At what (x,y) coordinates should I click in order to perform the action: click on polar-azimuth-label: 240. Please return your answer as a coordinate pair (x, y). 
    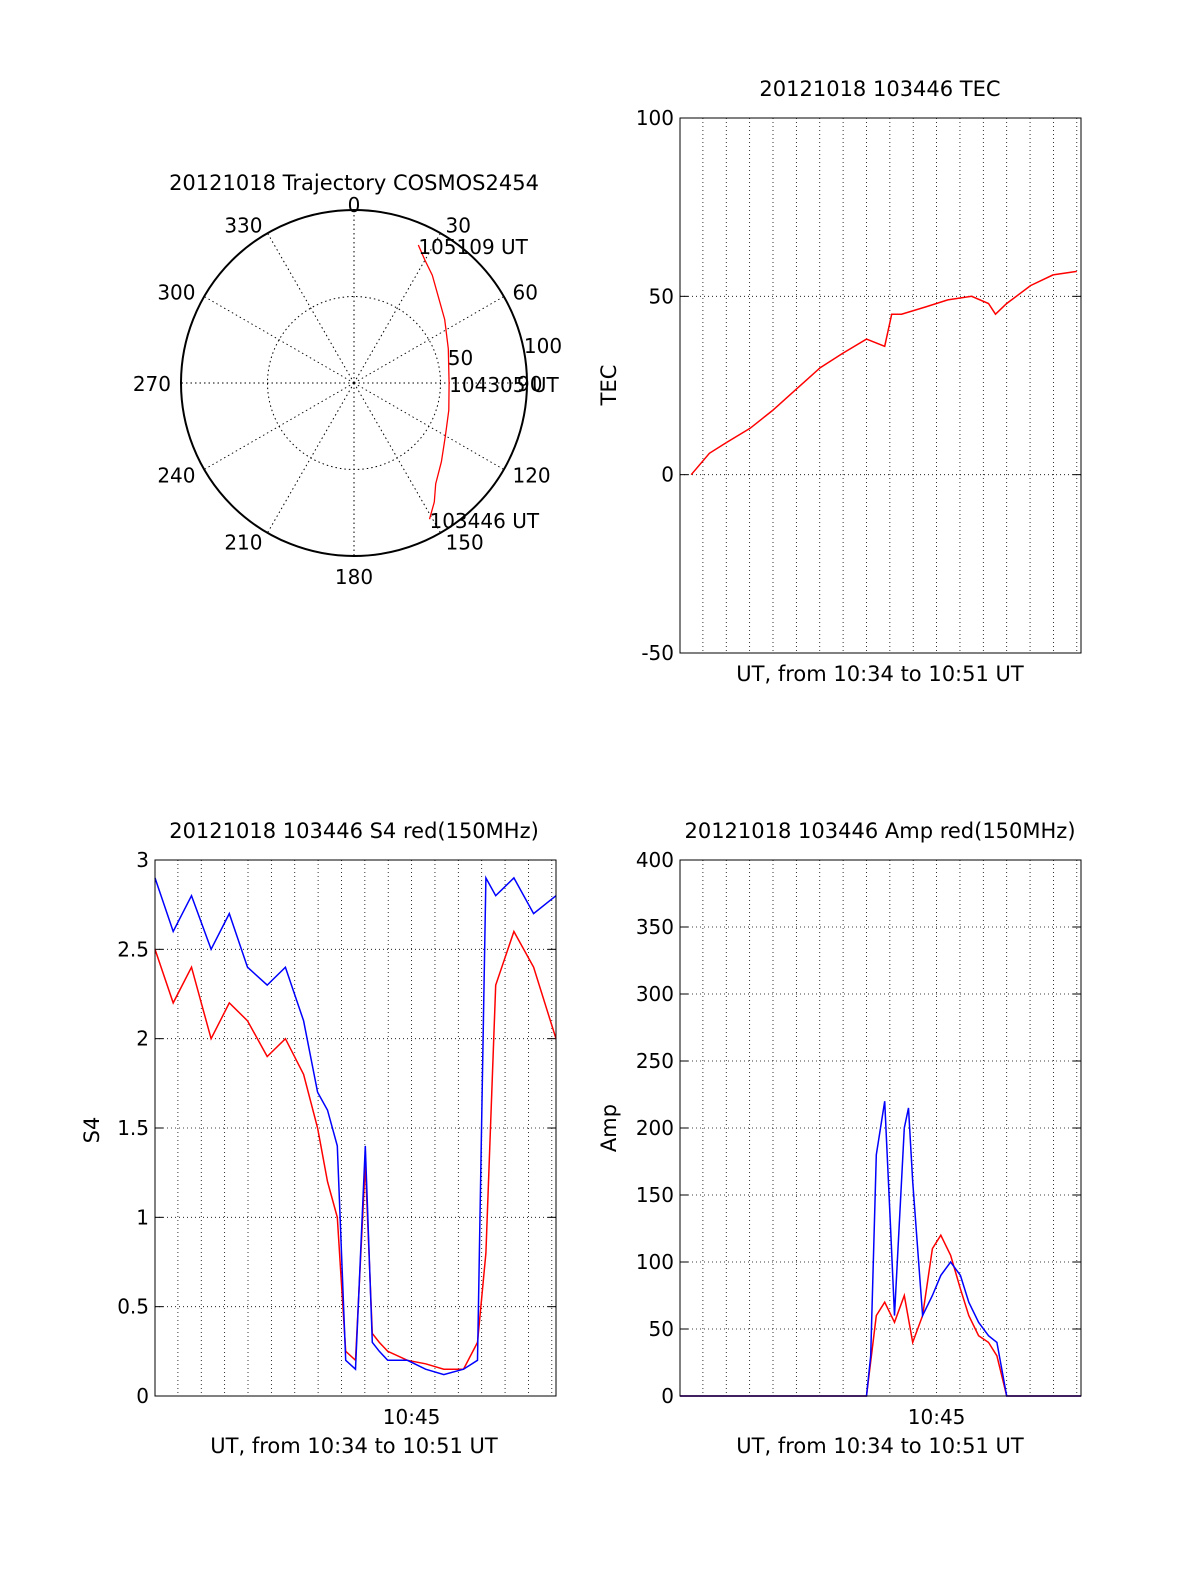
    Looking at the image, I should click on (176, 476).